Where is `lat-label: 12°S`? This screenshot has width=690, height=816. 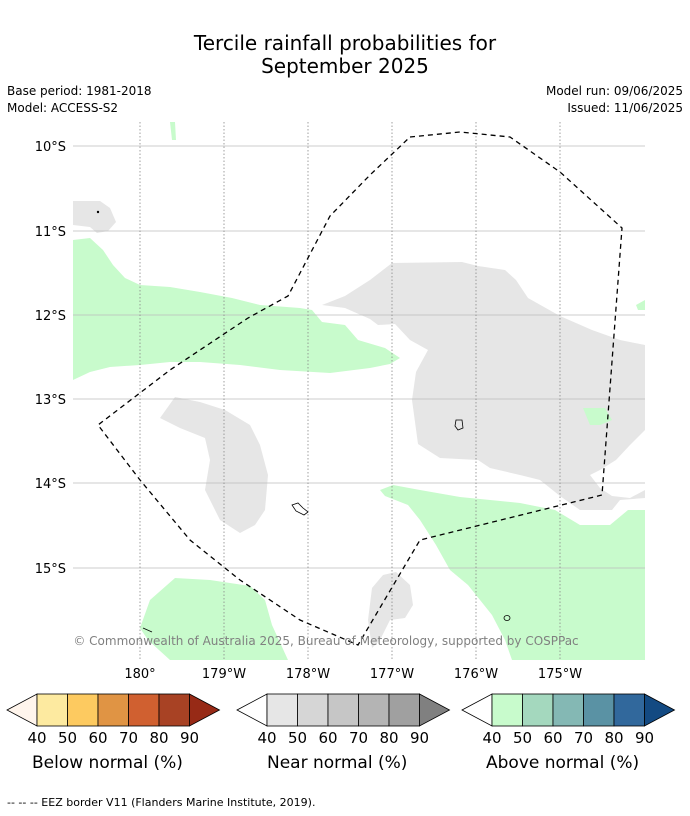 lat-label: 12°S is located at coordinates (50, 316).